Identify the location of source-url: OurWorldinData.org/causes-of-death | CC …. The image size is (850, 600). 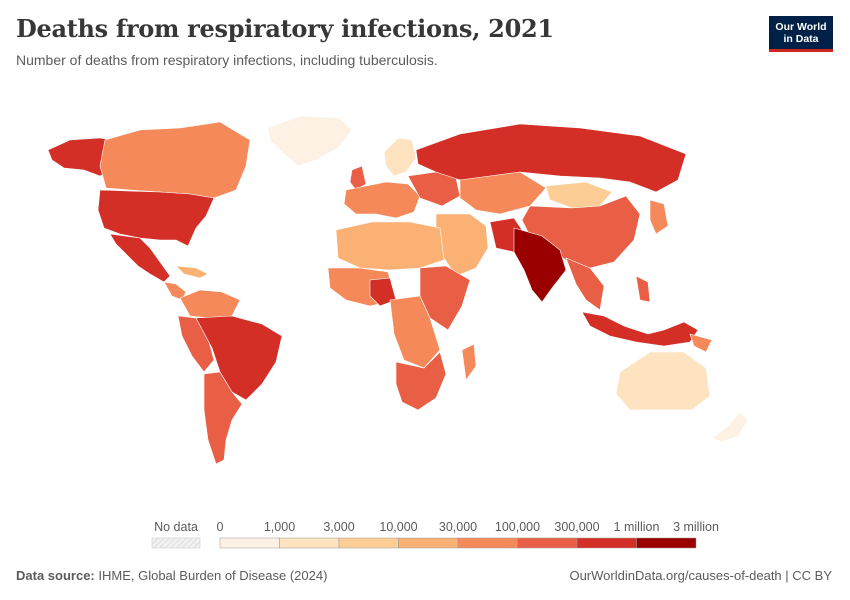
(700, 575).